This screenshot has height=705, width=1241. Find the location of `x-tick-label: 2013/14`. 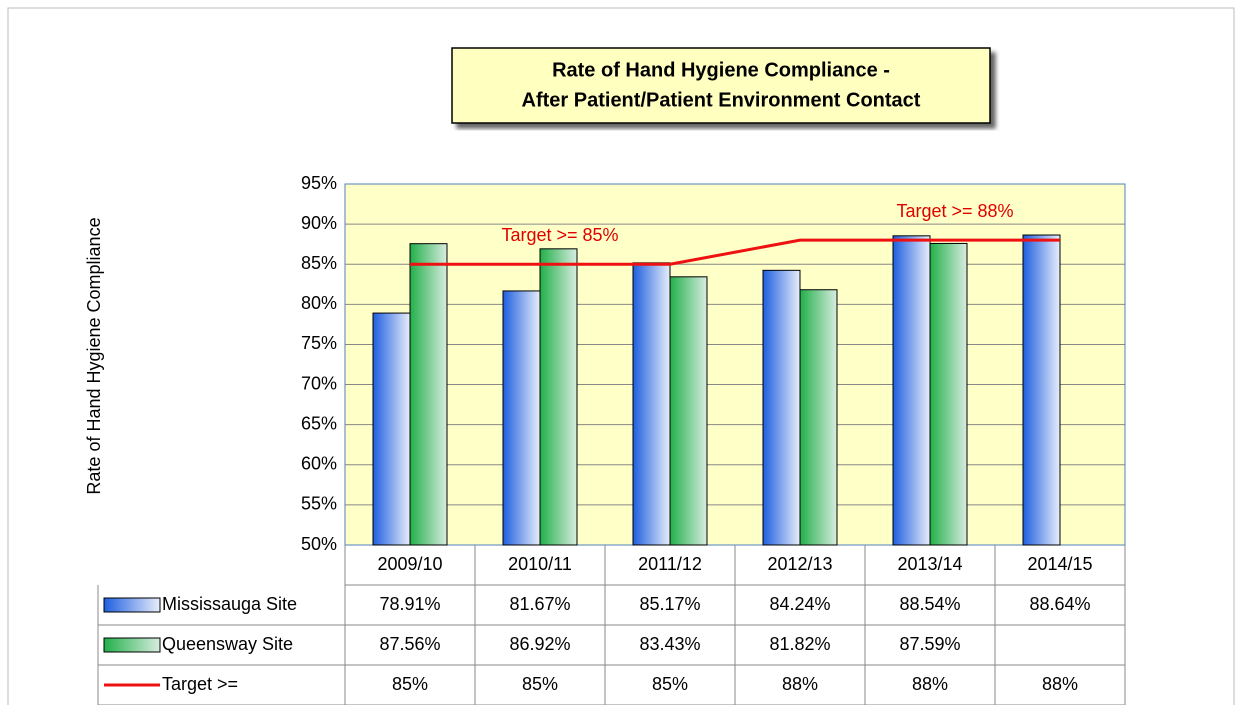

x-tick-label: 2013/14 is located at coordinates (929, 564).